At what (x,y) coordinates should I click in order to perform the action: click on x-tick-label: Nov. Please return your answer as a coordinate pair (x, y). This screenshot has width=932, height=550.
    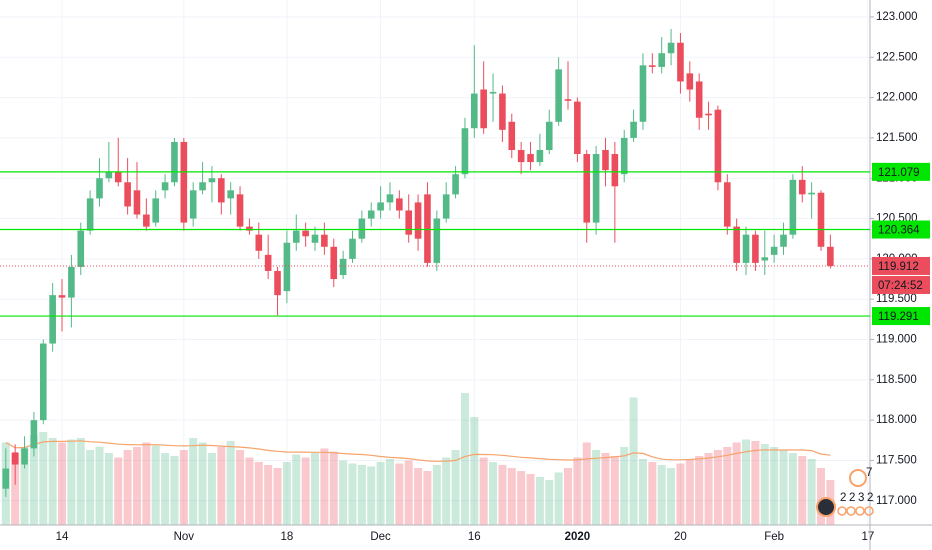
    Looking at the image, I should click on (184, 537).